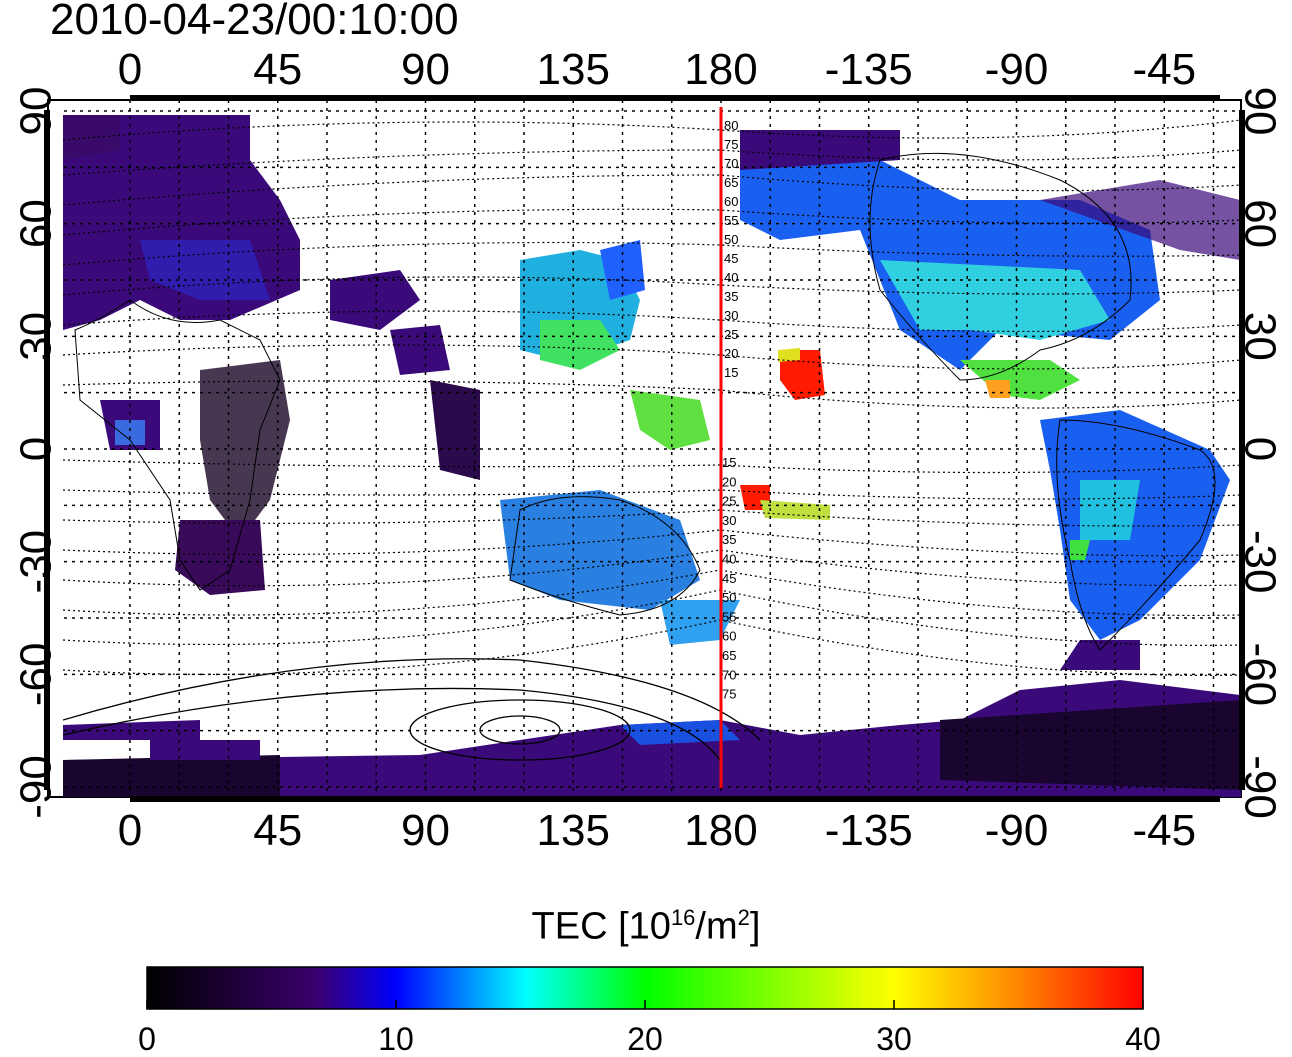 Image resolution: width=1292 pixels, height=1057 pixels. What do you see at coordinates (731, 125) in the screenshot?
I see `contour-label: 80` at bounding box center [731, 125].